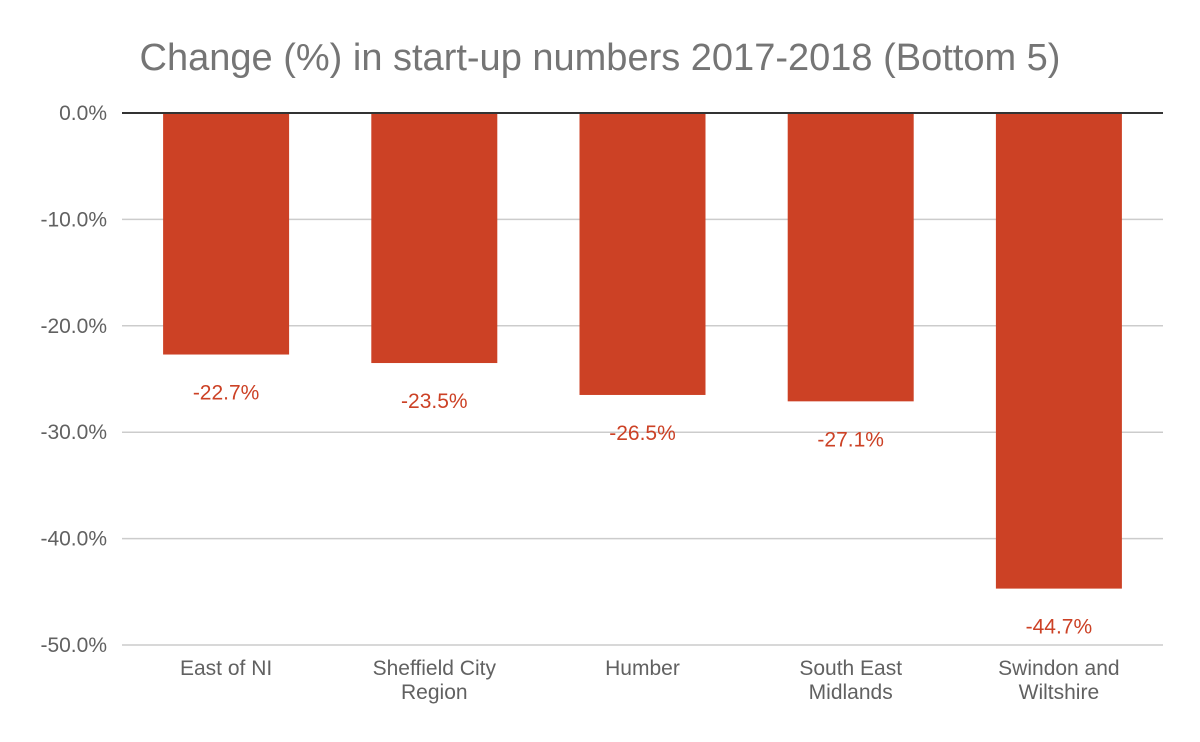 The height and width of the screenshot is (742, 1200). What do you see at coordinates (73, 219) in the screenshot?
I see `y-tick-label: -10.0%` at bounding box center [73, 219].